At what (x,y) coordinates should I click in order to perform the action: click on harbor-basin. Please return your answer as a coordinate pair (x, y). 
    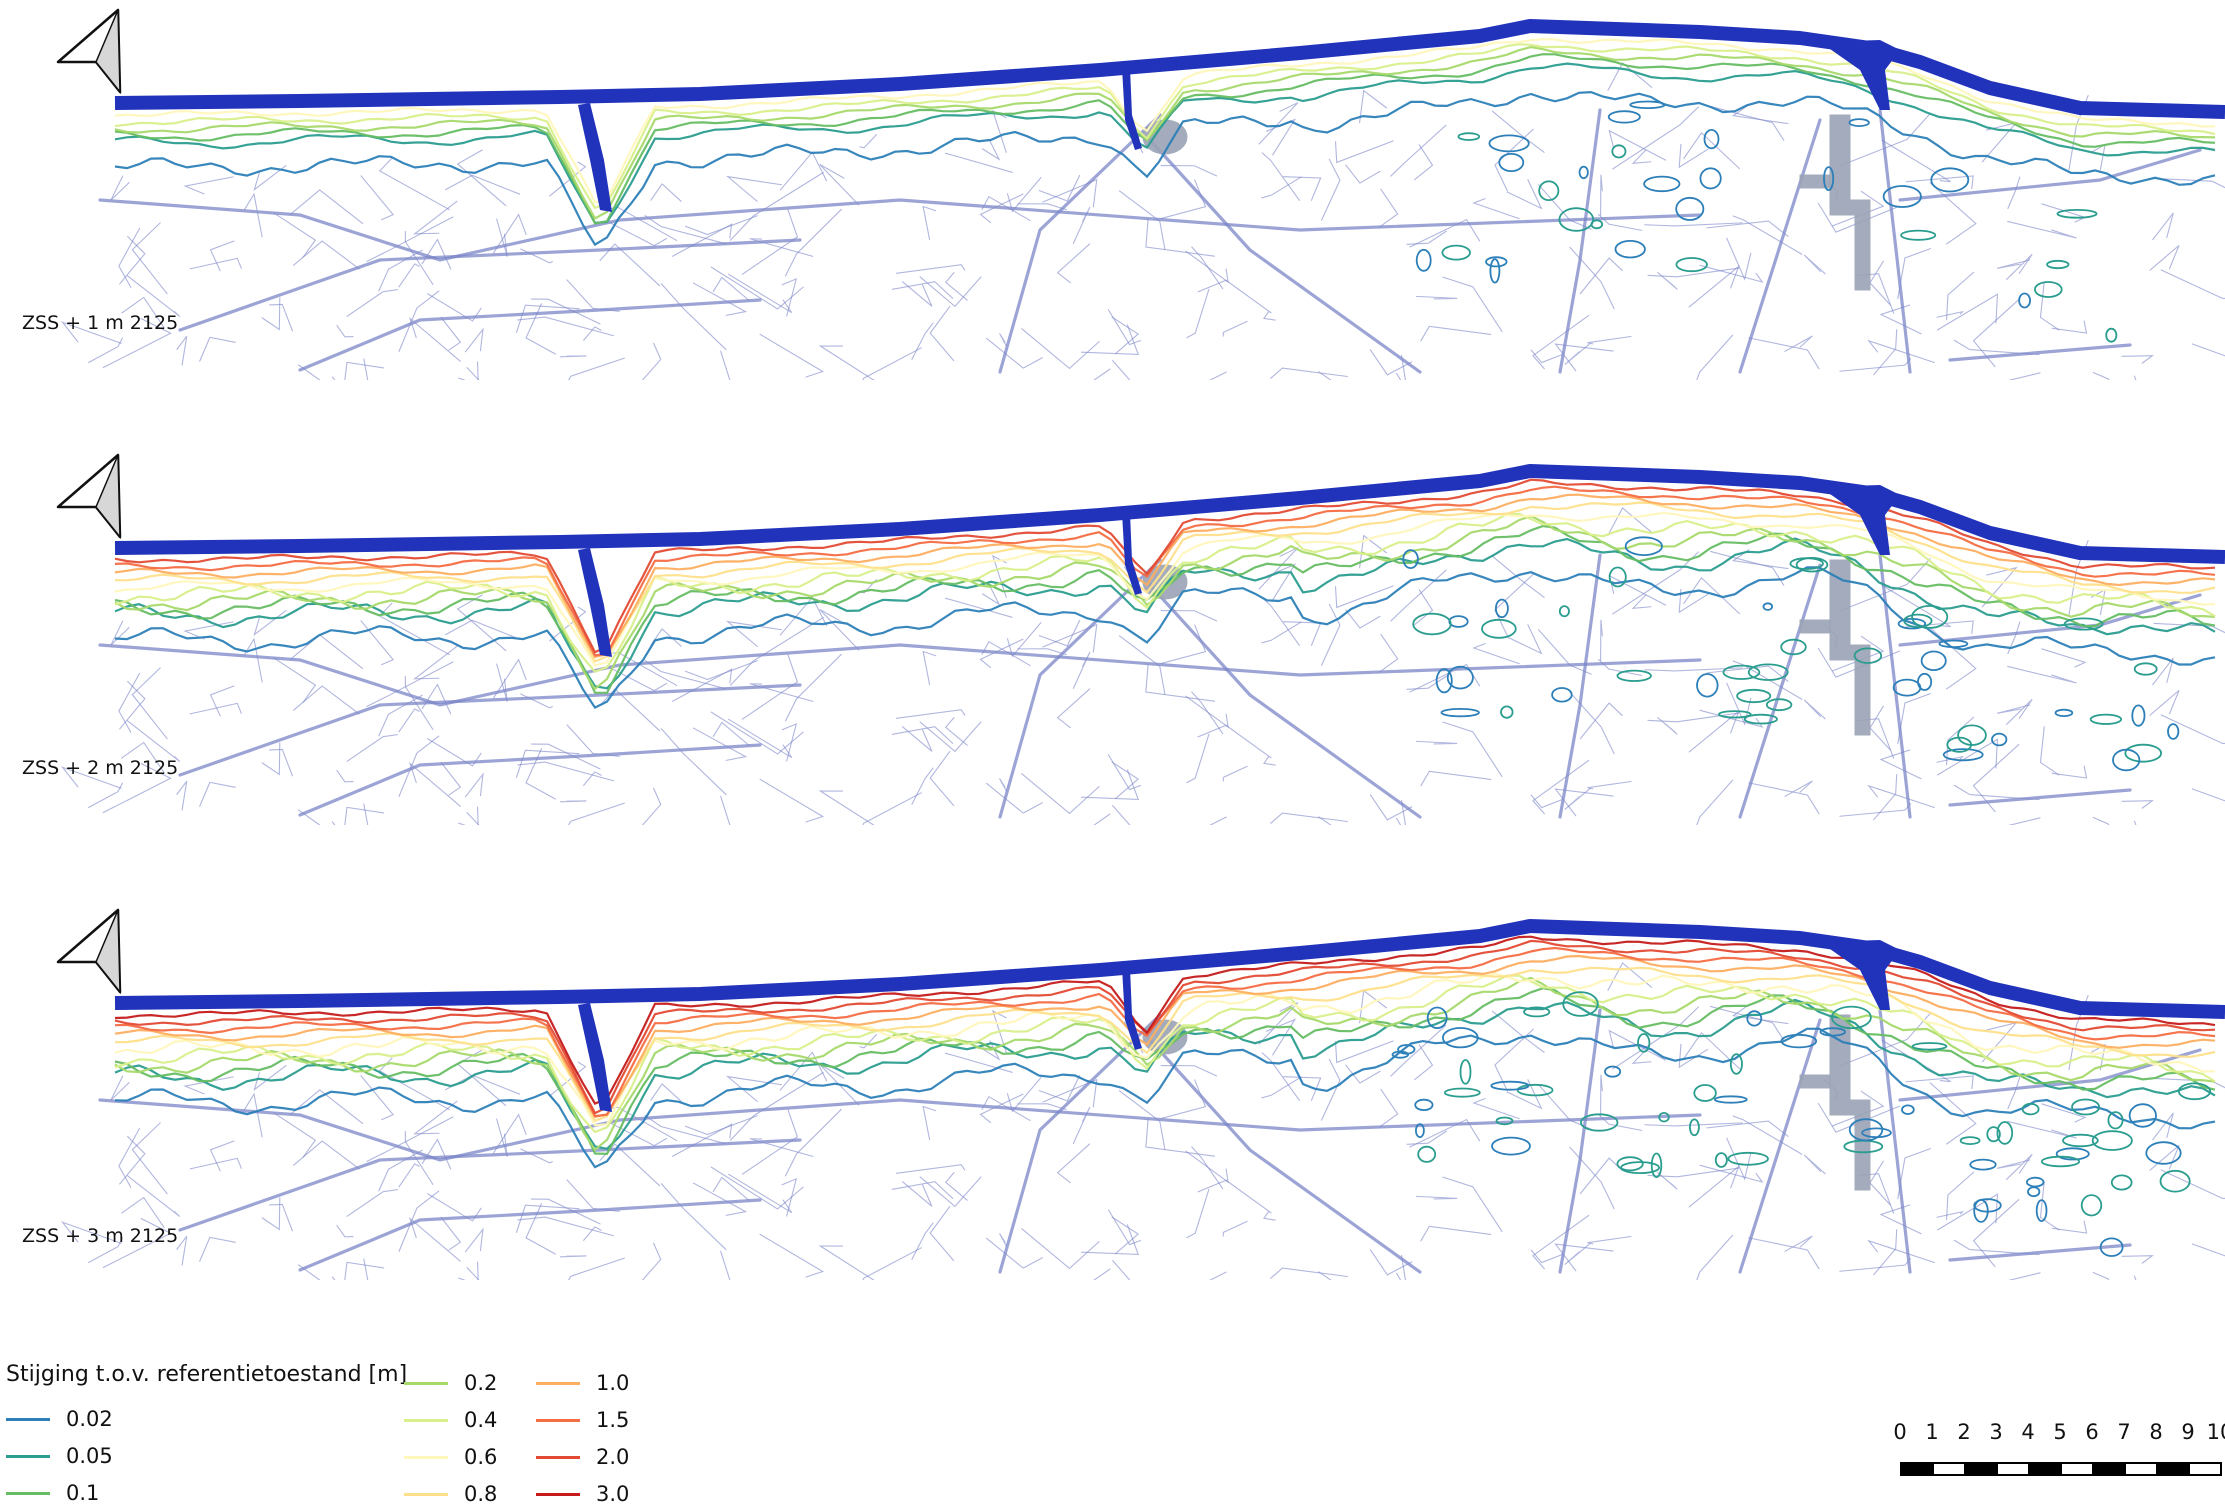
    Looking at the image, I should click on (1850, 202).